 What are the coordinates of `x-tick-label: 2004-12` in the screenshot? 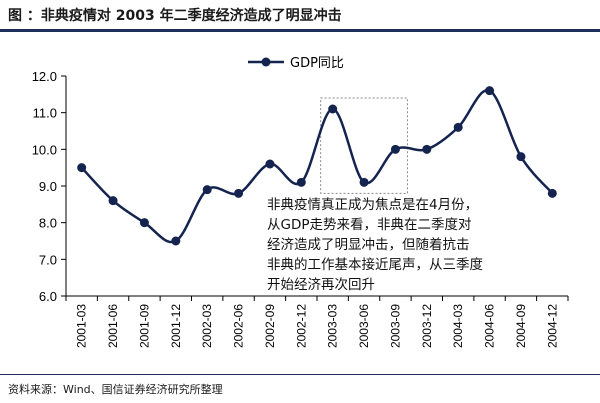 It's located at (552, 326).